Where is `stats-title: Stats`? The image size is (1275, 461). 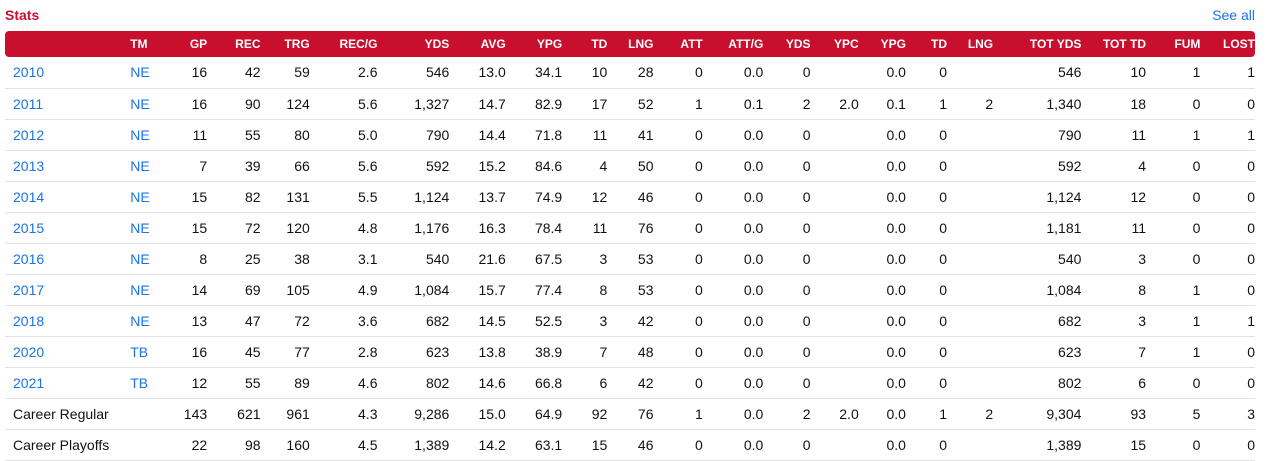
stats-title: Stats is located at coordinates (22, 15).